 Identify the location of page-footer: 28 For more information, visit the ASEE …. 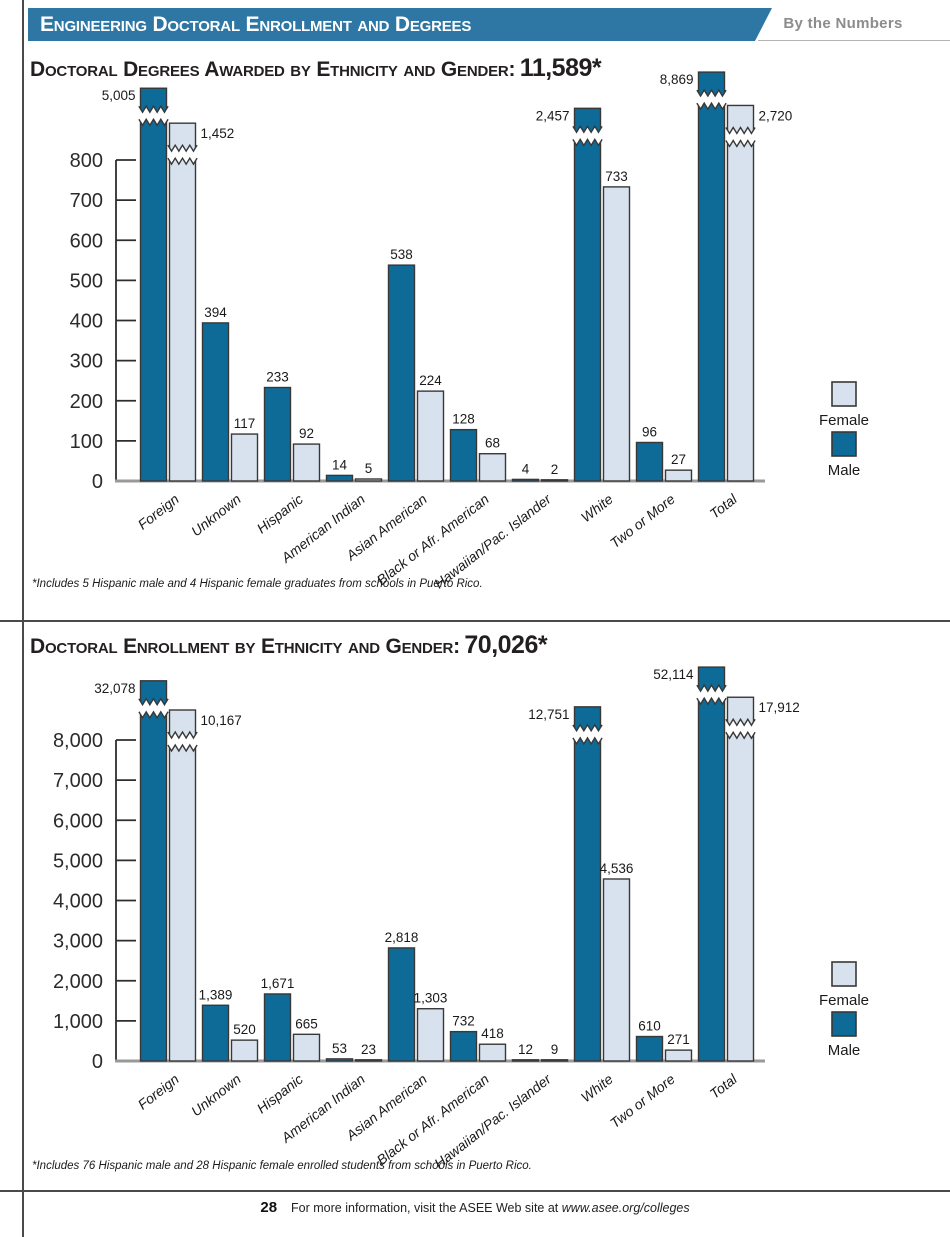
(475, 1207).